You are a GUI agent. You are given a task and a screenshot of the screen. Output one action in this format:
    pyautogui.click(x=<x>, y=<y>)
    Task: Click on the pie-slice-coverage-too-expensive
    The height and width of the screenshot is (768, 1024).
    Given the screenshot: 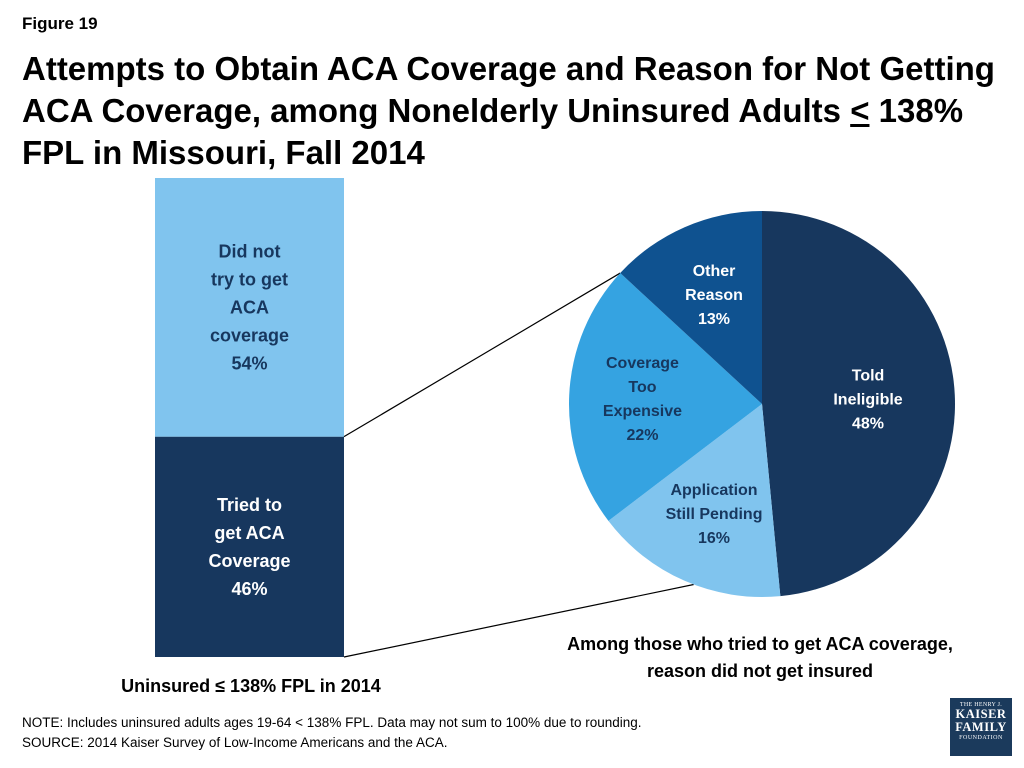 What is the action you would take?
    pyautogui.click(x=665, y=397)
    